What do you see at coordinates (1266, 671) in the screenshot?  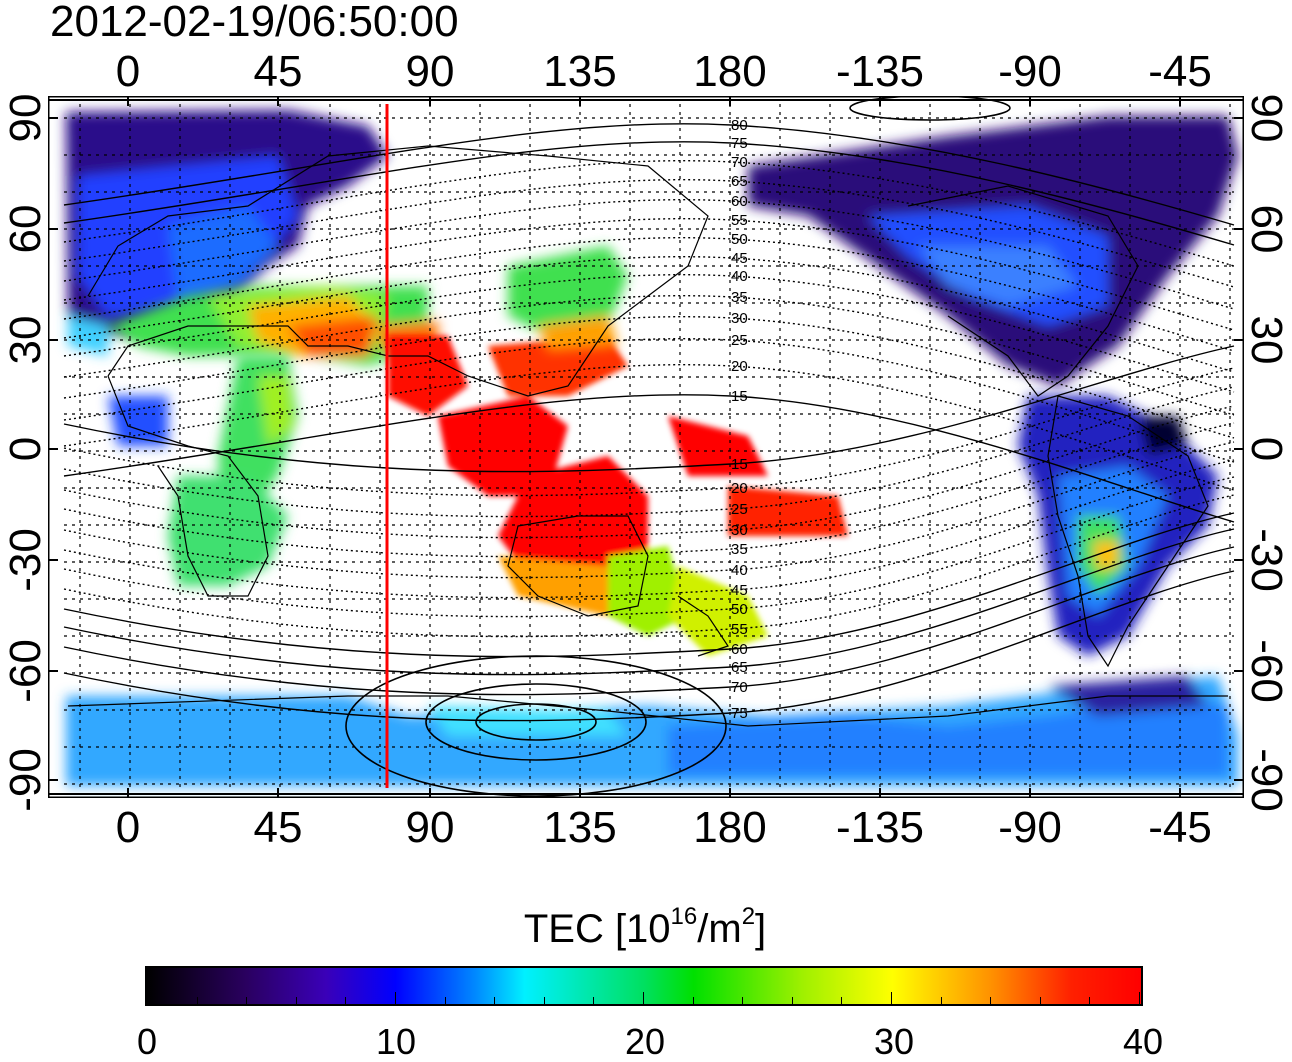 I see `right-lat-tick-label: -60` at bounding box center [1266, 671].